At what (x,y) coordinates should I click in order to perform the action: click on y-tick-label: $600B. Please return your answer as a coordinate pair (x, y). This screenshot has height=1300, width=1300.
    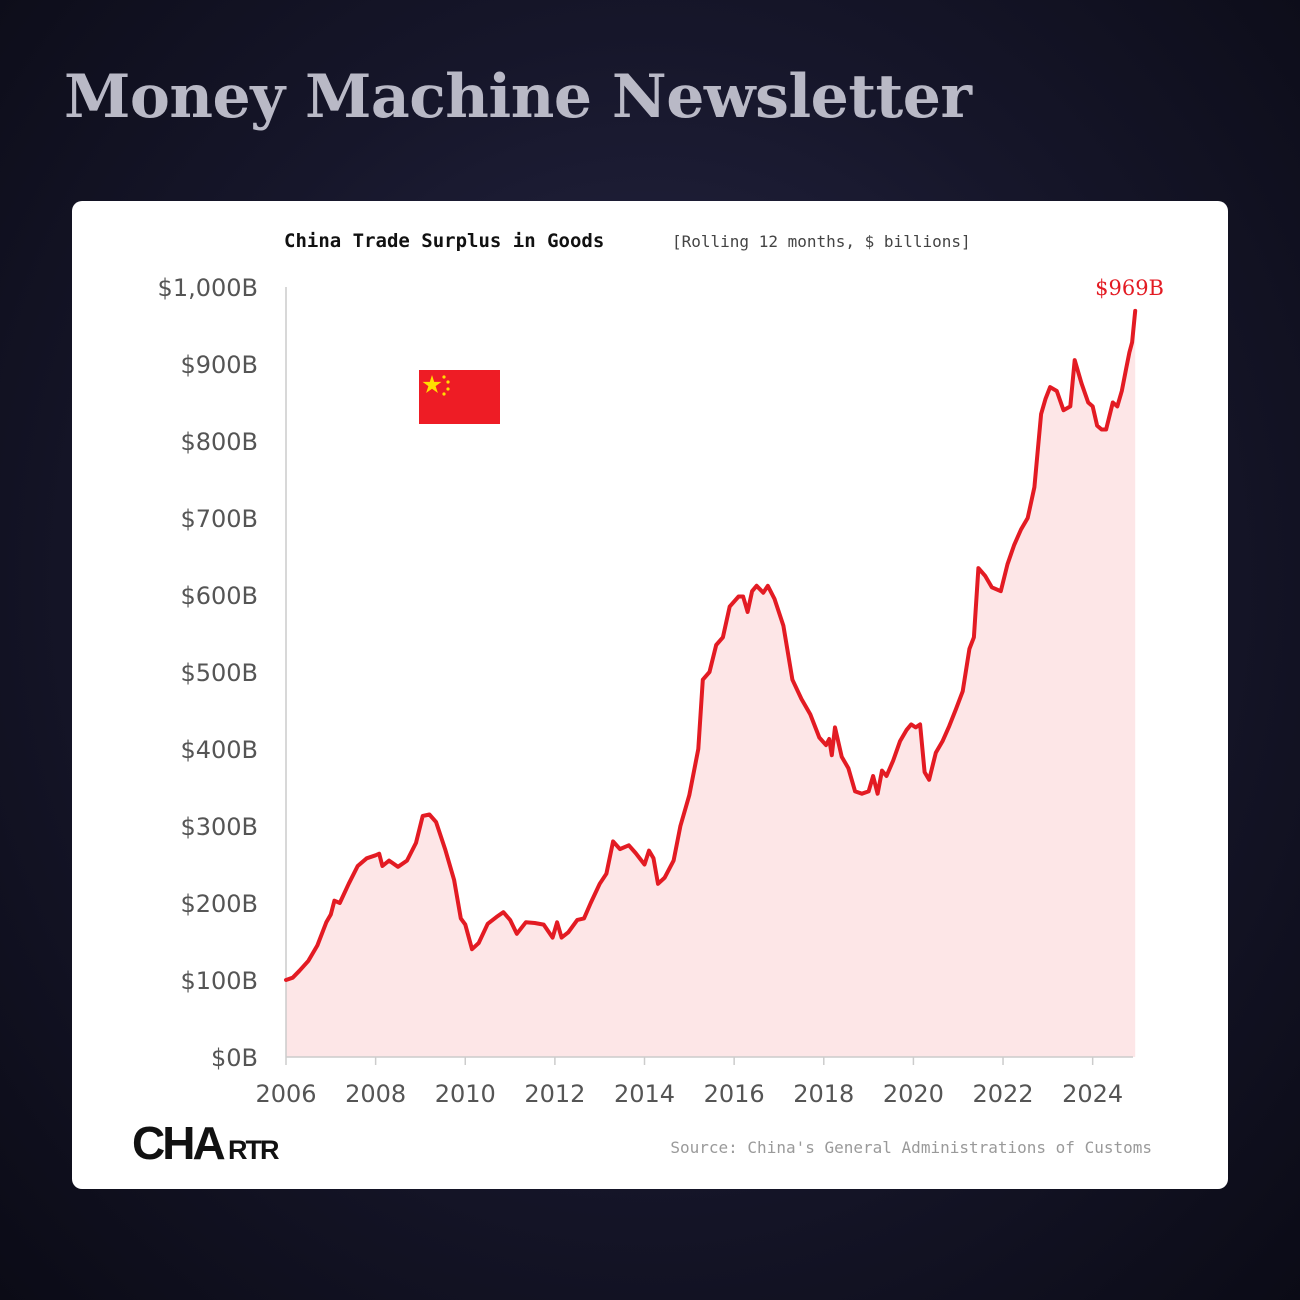
    Looking at the image, I should click on (219, 596).